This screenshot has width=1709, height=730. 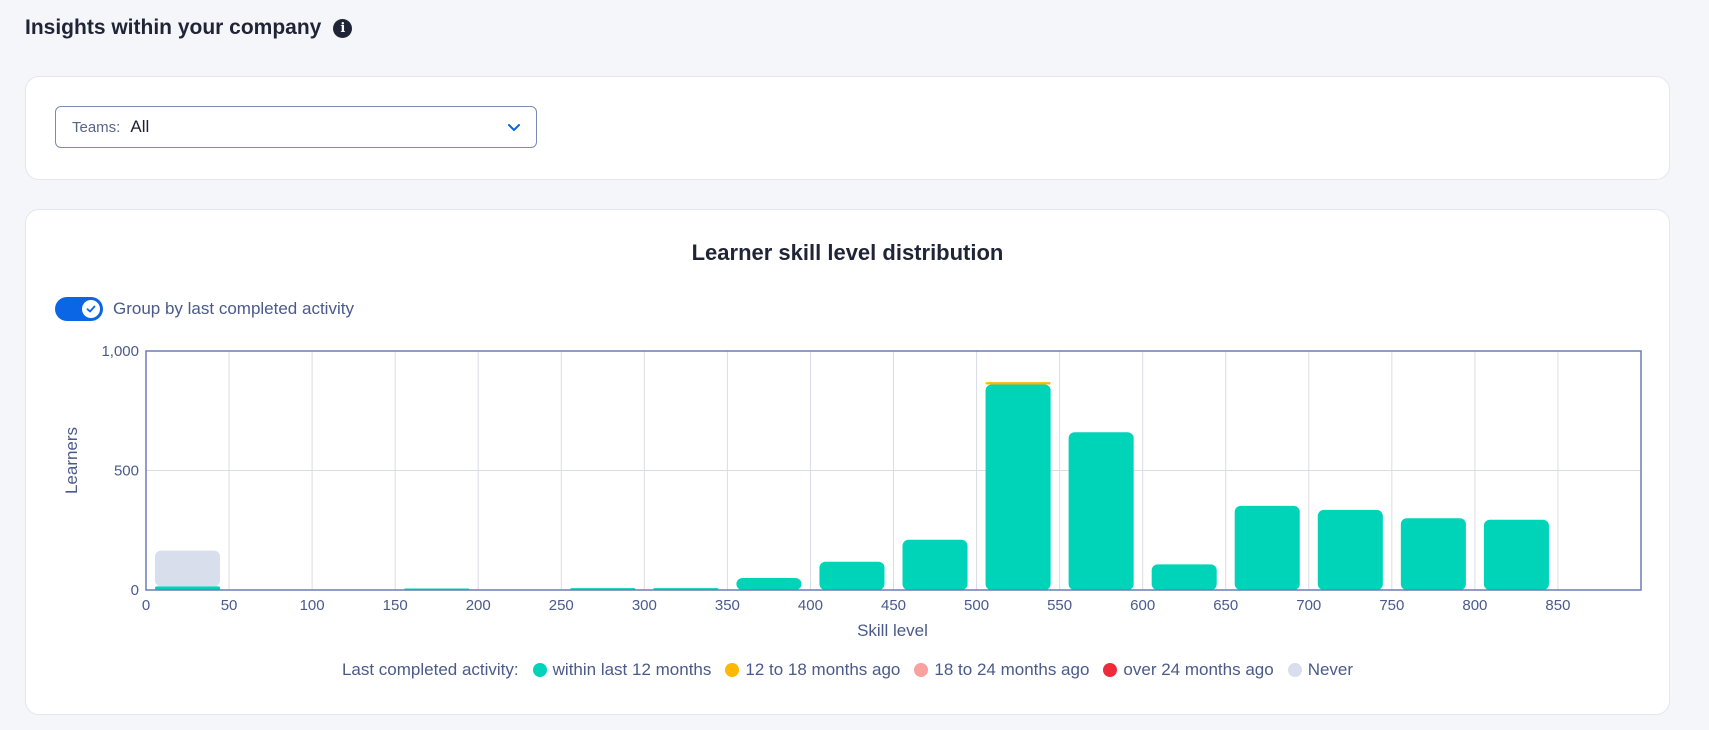 I want to click on legend-label: over 24 months ago, so click(x=1198, y=669).